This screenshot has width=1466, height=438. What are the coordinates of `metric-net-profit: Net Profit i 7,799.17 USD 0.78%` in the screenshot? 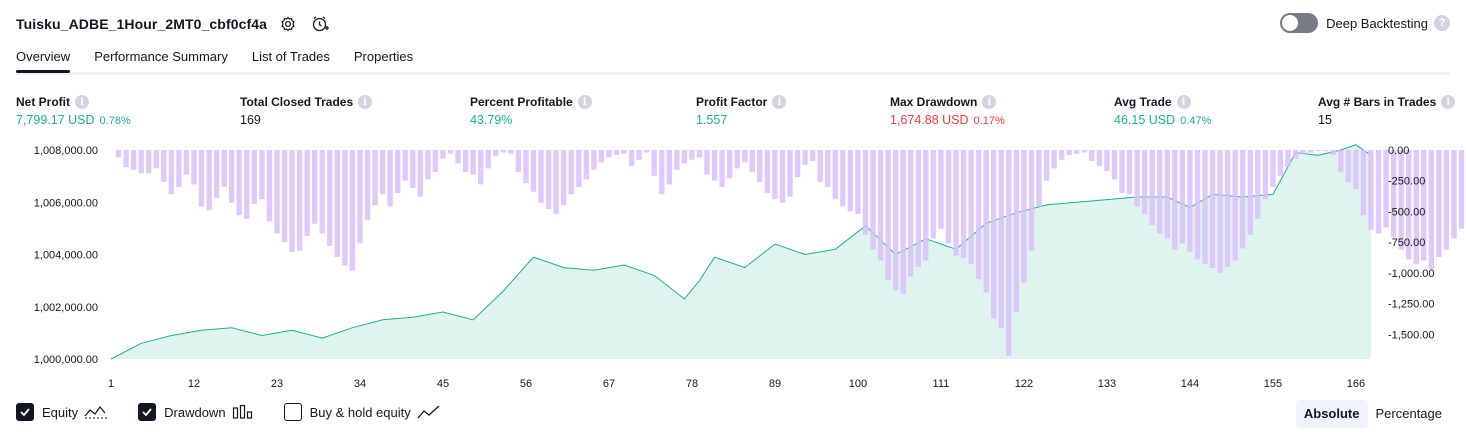 It's located at (73, 111).